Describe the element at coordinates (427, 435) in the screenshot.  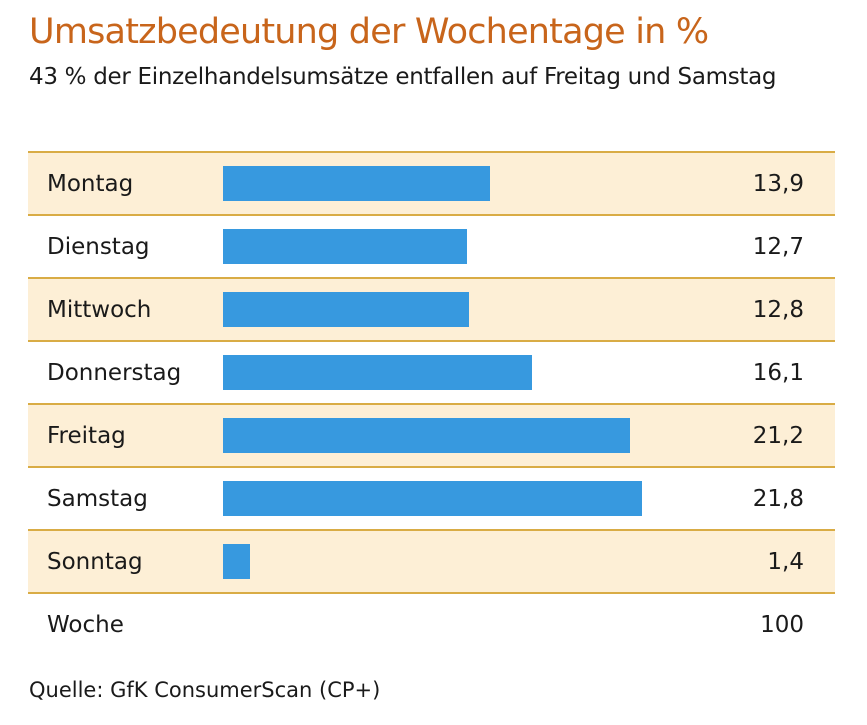
I see `bar-freitag` at that location.